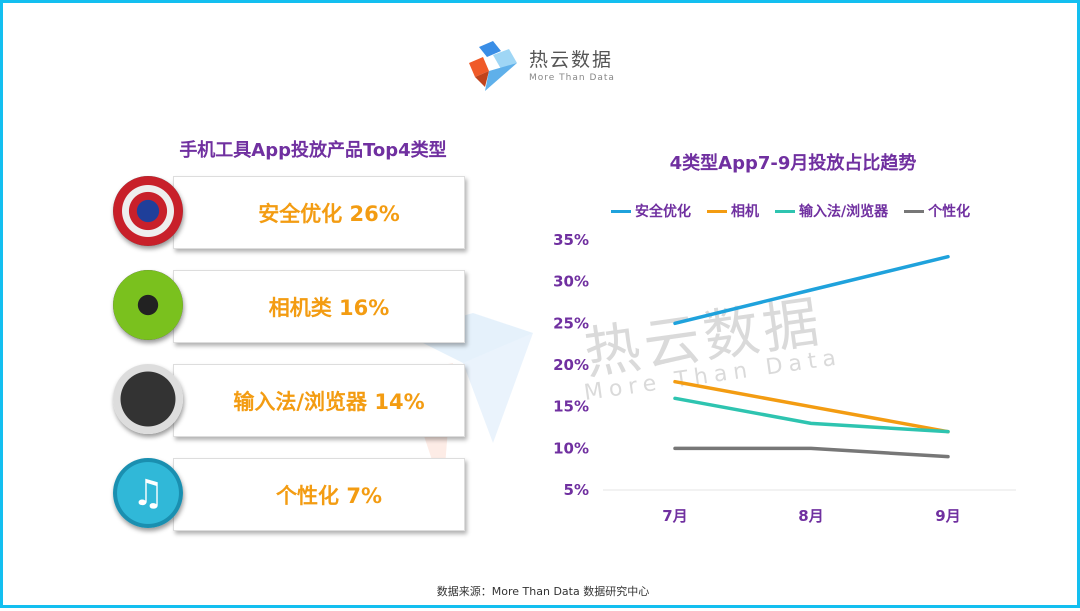  I want to click on logo-tagline: More Than Data, so click(572, 78).